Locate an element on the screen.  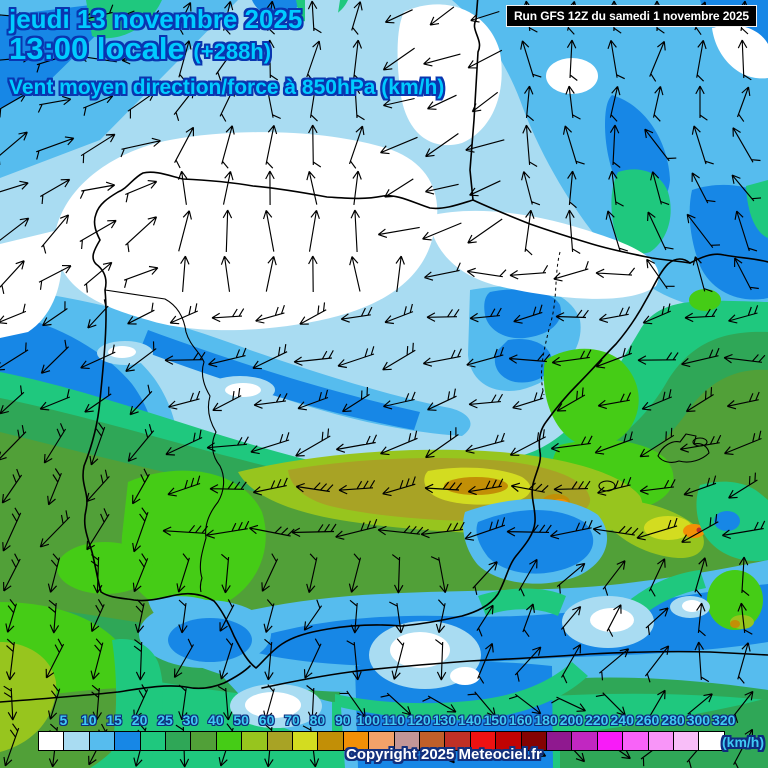
forecast-time: 13:00 locale (+288h) is located at coordinates (226, 48).